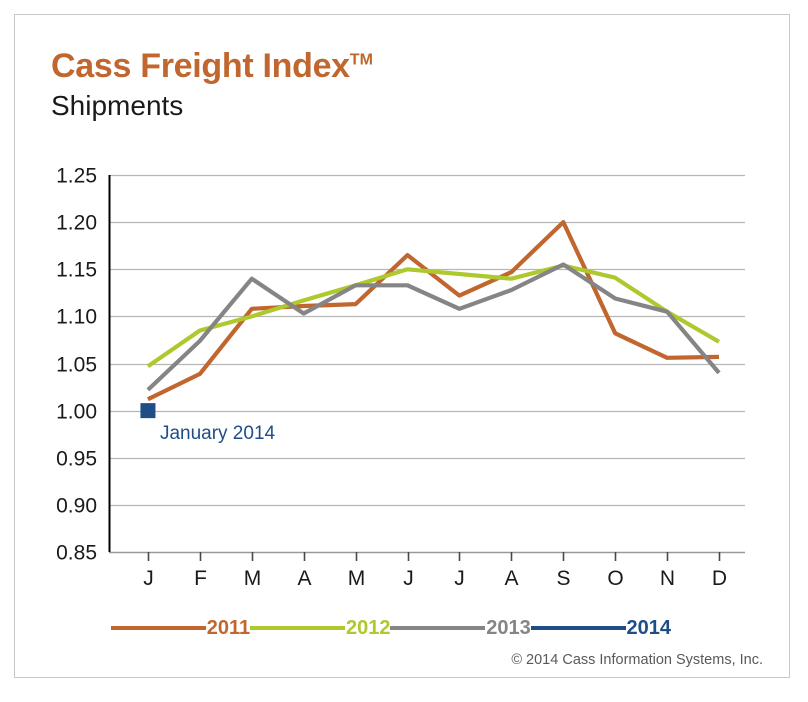 This screenshot has height=702, width=808. Describe the element at coordinates (76, 459) in the screenshot. I see `y-axis-tick-label: 0.95` at that location.